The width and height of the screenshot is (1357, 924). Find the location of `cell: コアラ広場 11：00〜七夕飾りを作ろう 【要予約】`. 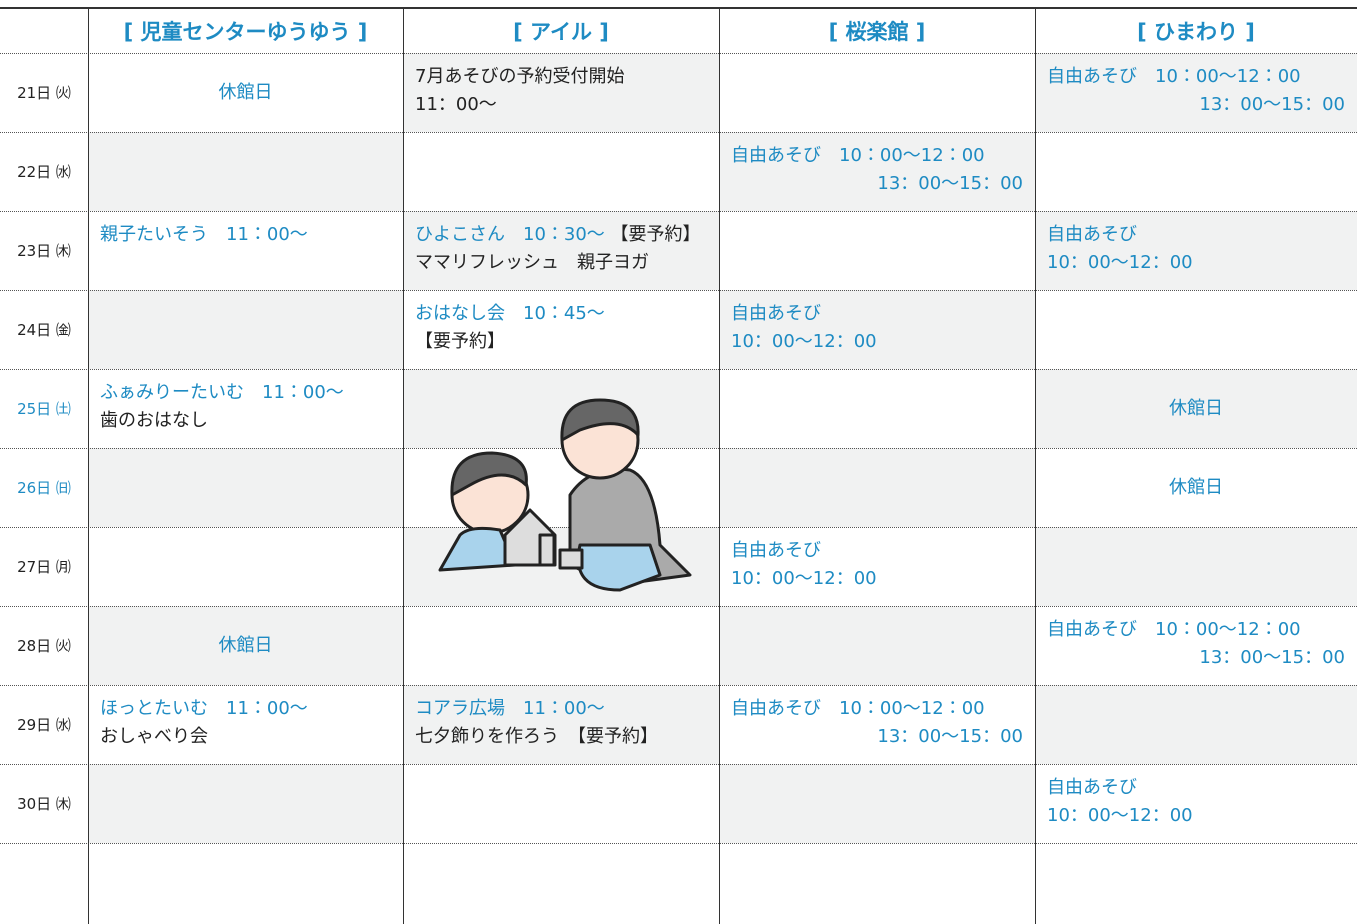

cell: コアラ広場 11：00〜七夕飾りを作ろう 【要予約】 is located at coordinates (561, 724).